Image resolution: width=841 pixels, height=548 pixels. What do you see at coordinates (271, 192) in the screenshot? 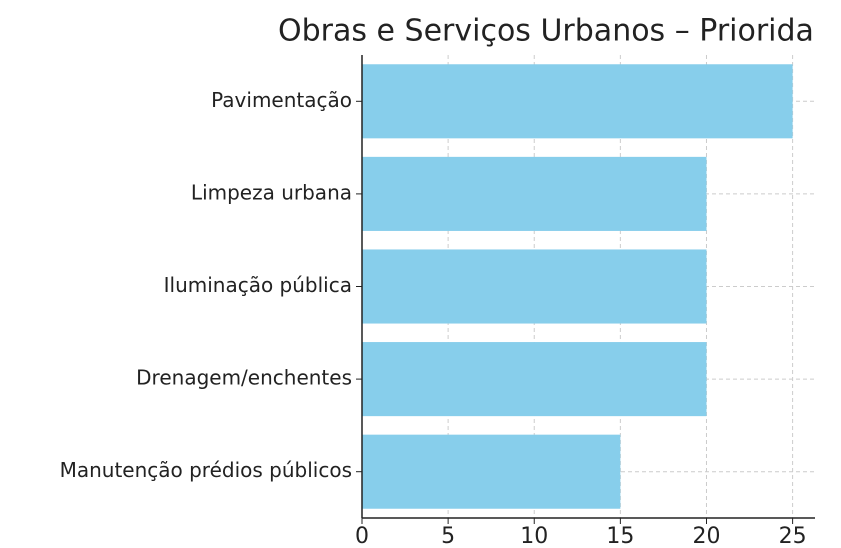
I see `y-tick-label: Limpeza urbana` at bounding box center [271, 192].